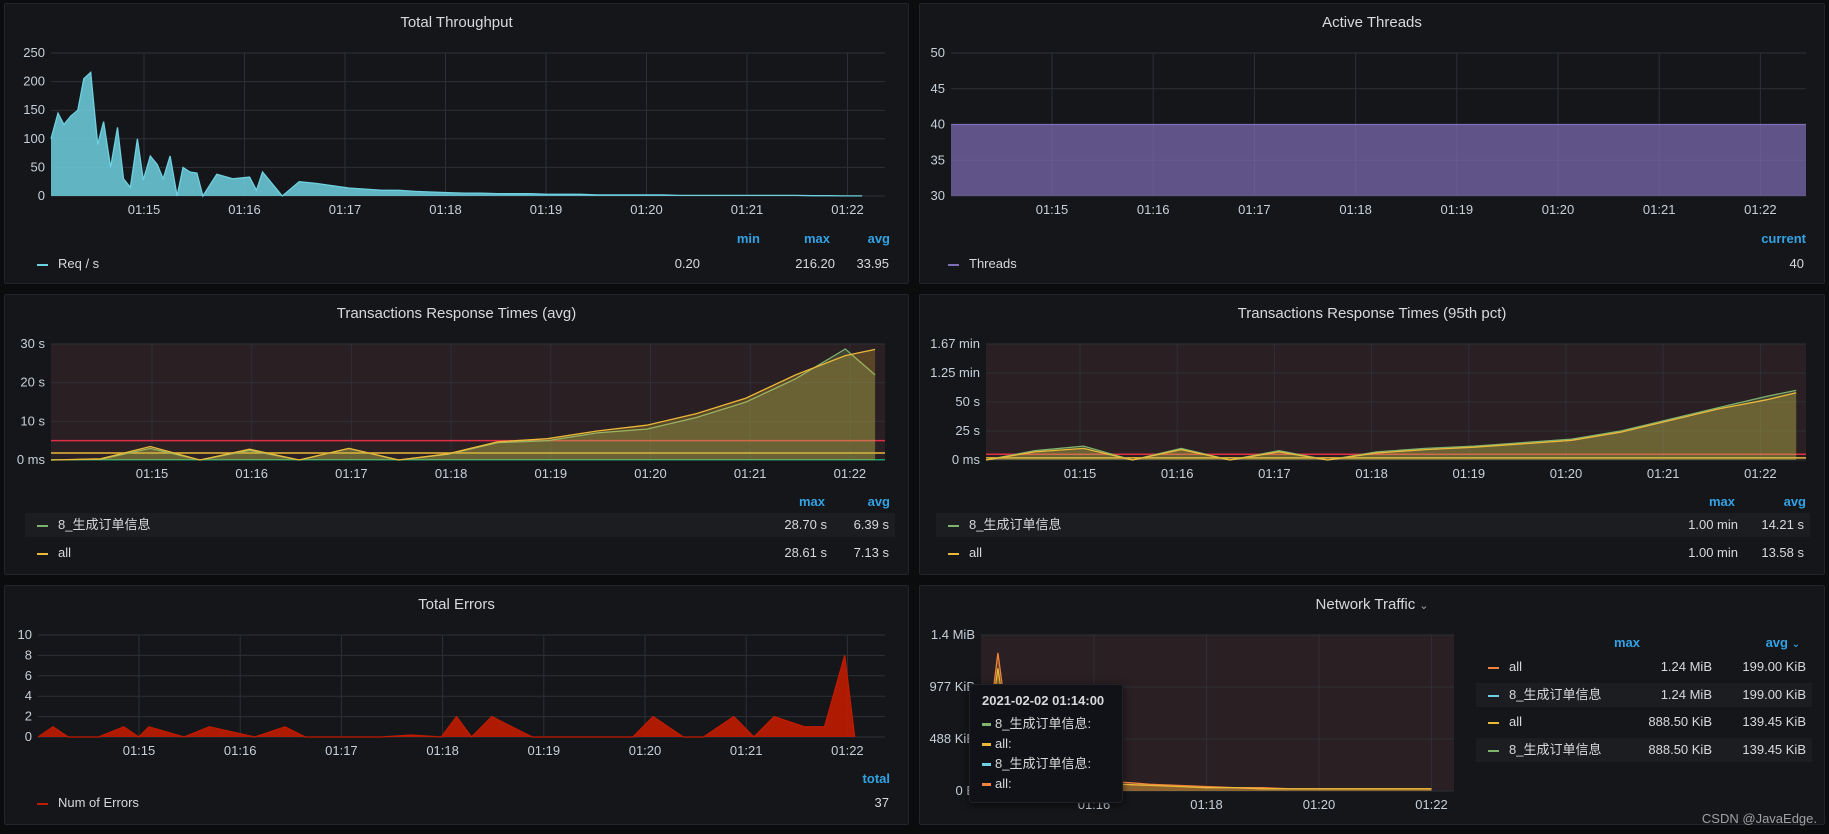 The image size is (1829, 834). I want to click on y-tick-label: 50 s, so click(967, 401).